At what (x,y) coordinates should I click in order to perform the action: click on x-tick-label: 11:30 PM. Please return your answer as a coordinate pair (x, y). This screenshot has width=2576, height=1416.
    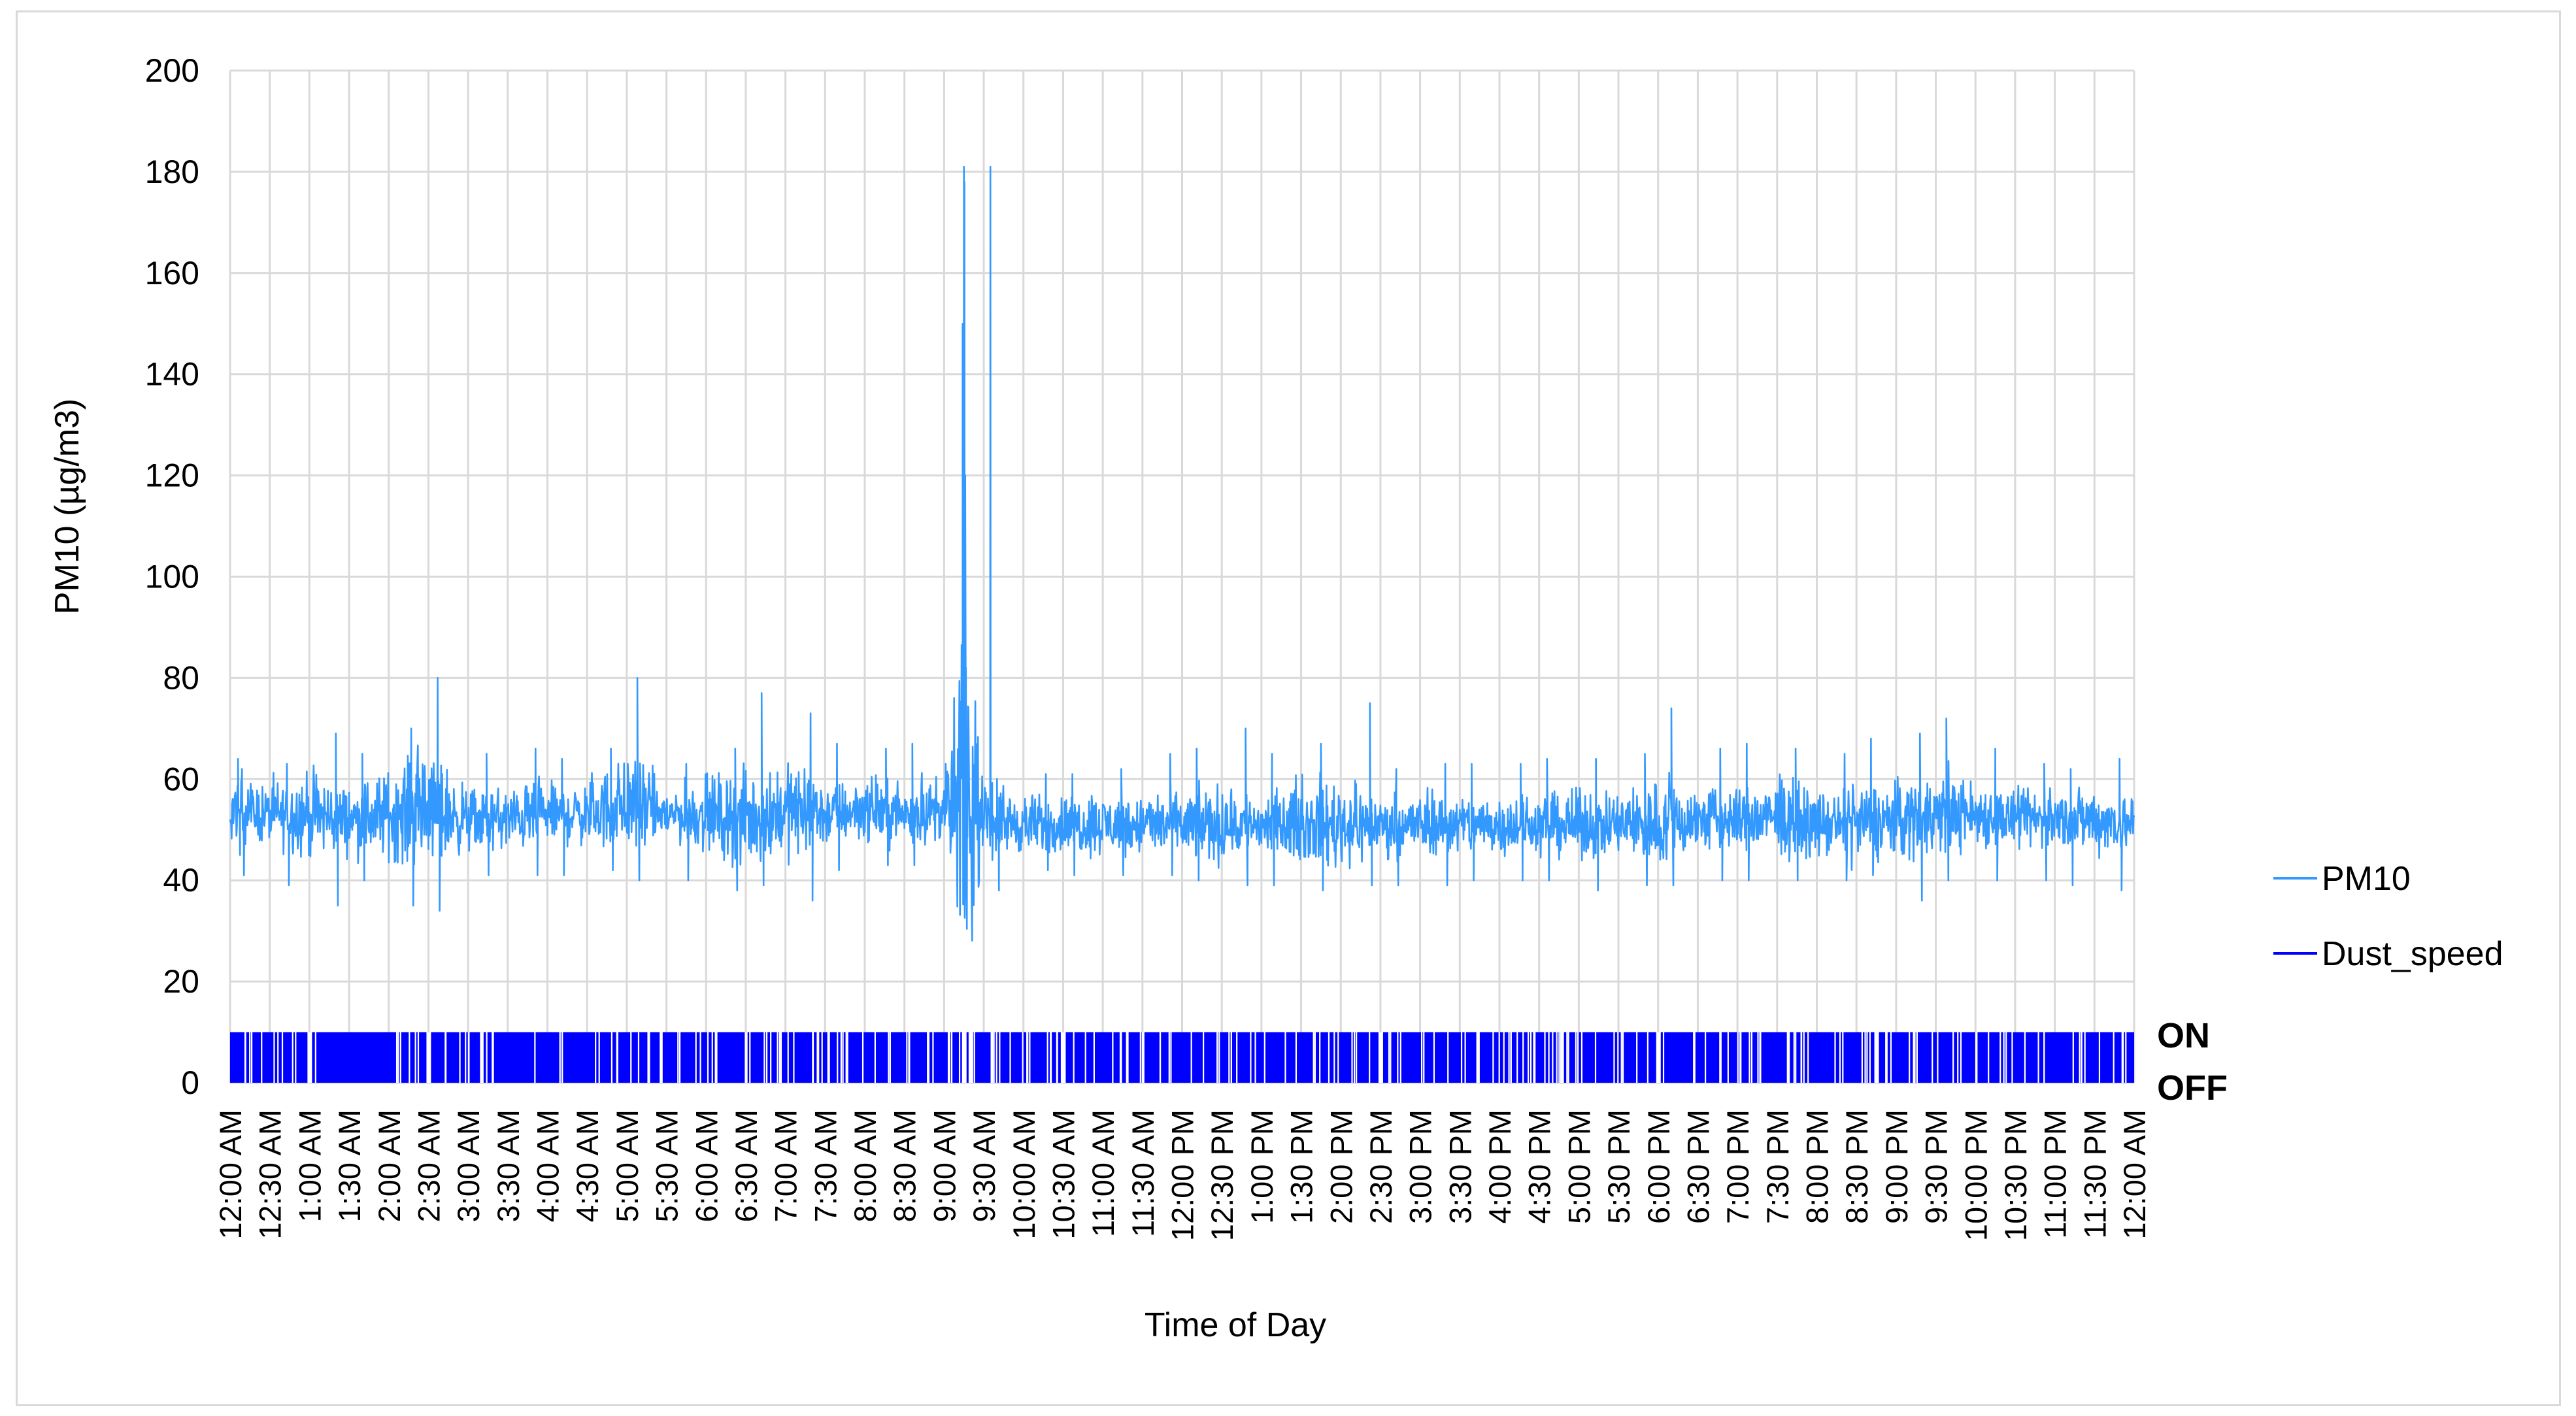
    Looking at the image, I should click on (2095, 1174).